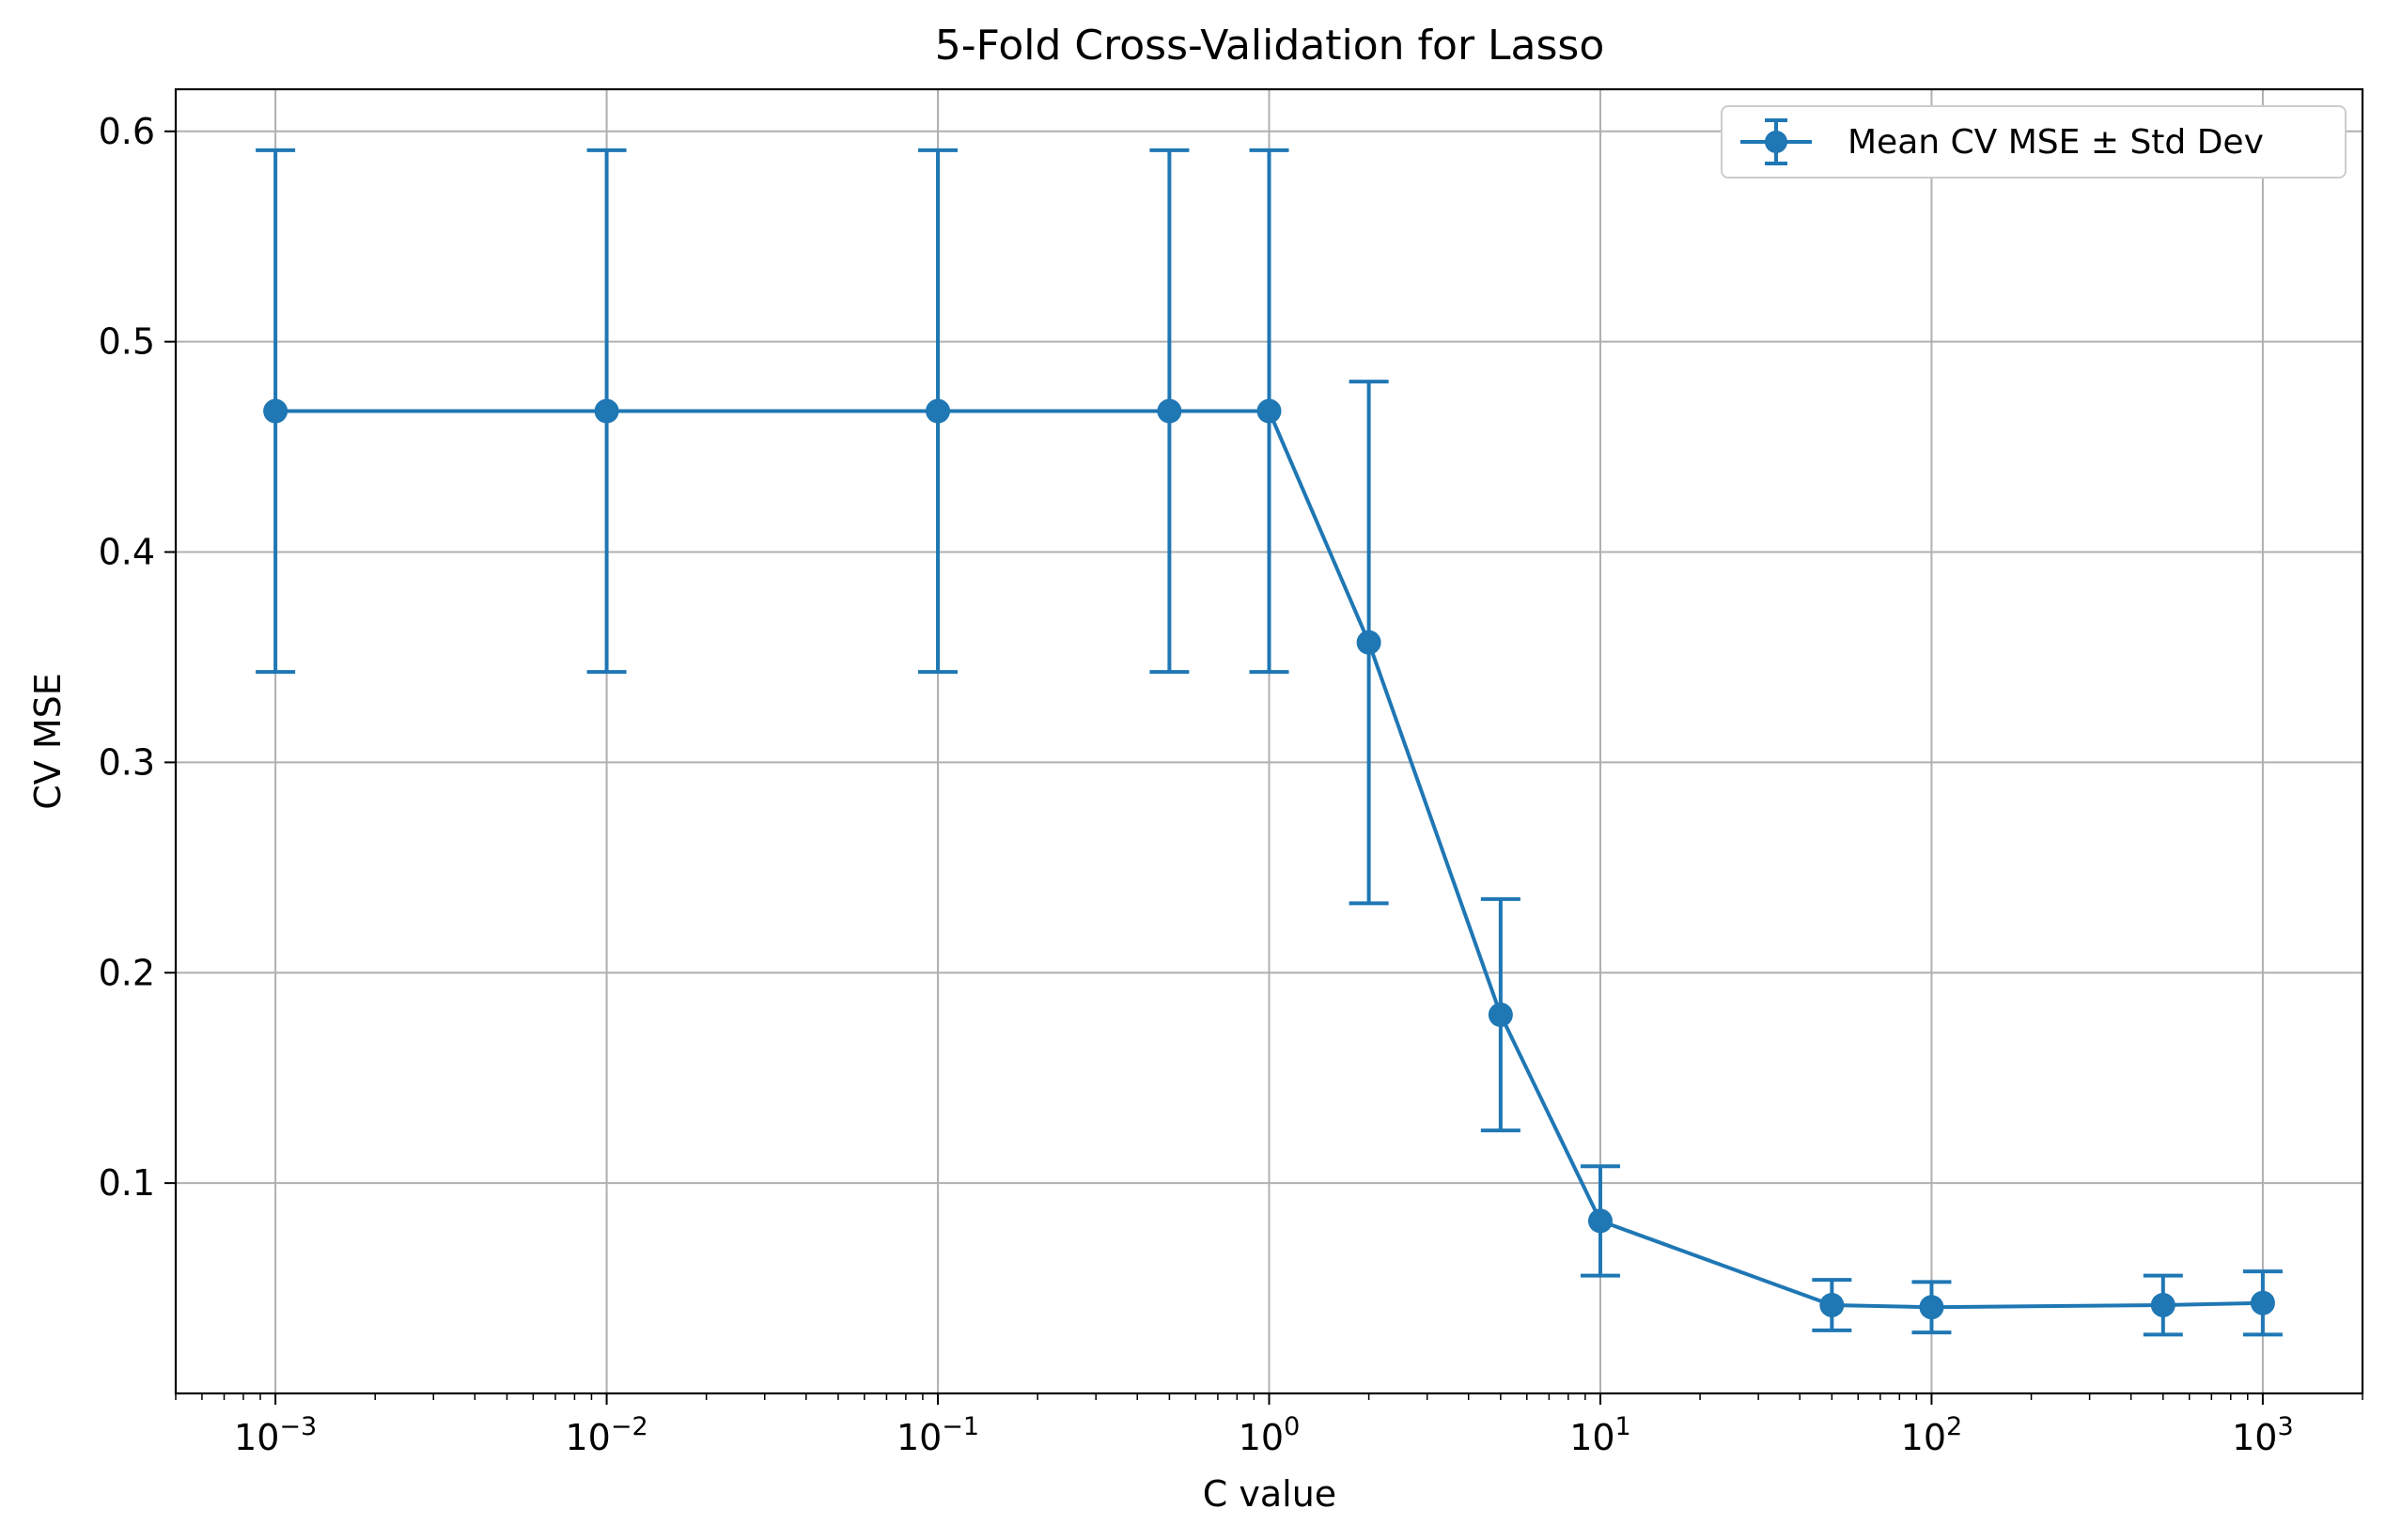 Image resolution: width=2386 pixels, height=1540 pixels. What do you see at coordinates (127, 342) in the screenshot?
I see `y-tick-label: 0.5` at bounding box center [127, 342].